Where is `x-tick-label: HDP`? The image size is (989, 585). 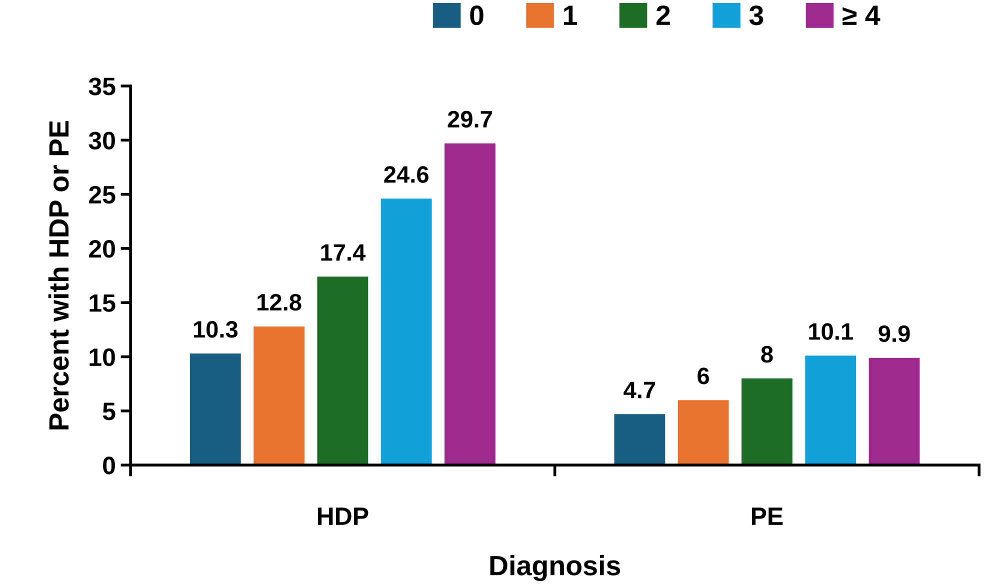
x-tick-label: HDP is located at coordinates (343, 516).